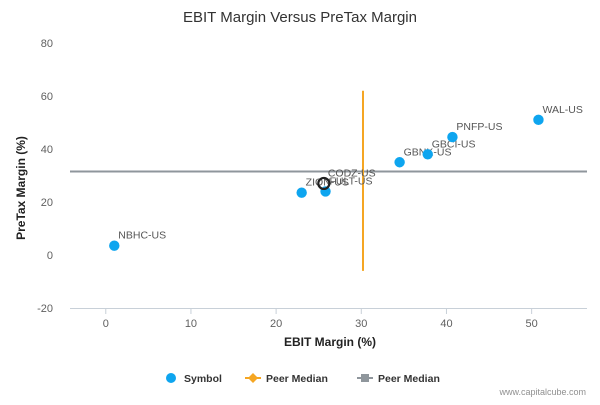  What do you see at coordinates (47, 150) in the screenshot?
I see `y-tick-label: 40` at bounding box center [47, 150].